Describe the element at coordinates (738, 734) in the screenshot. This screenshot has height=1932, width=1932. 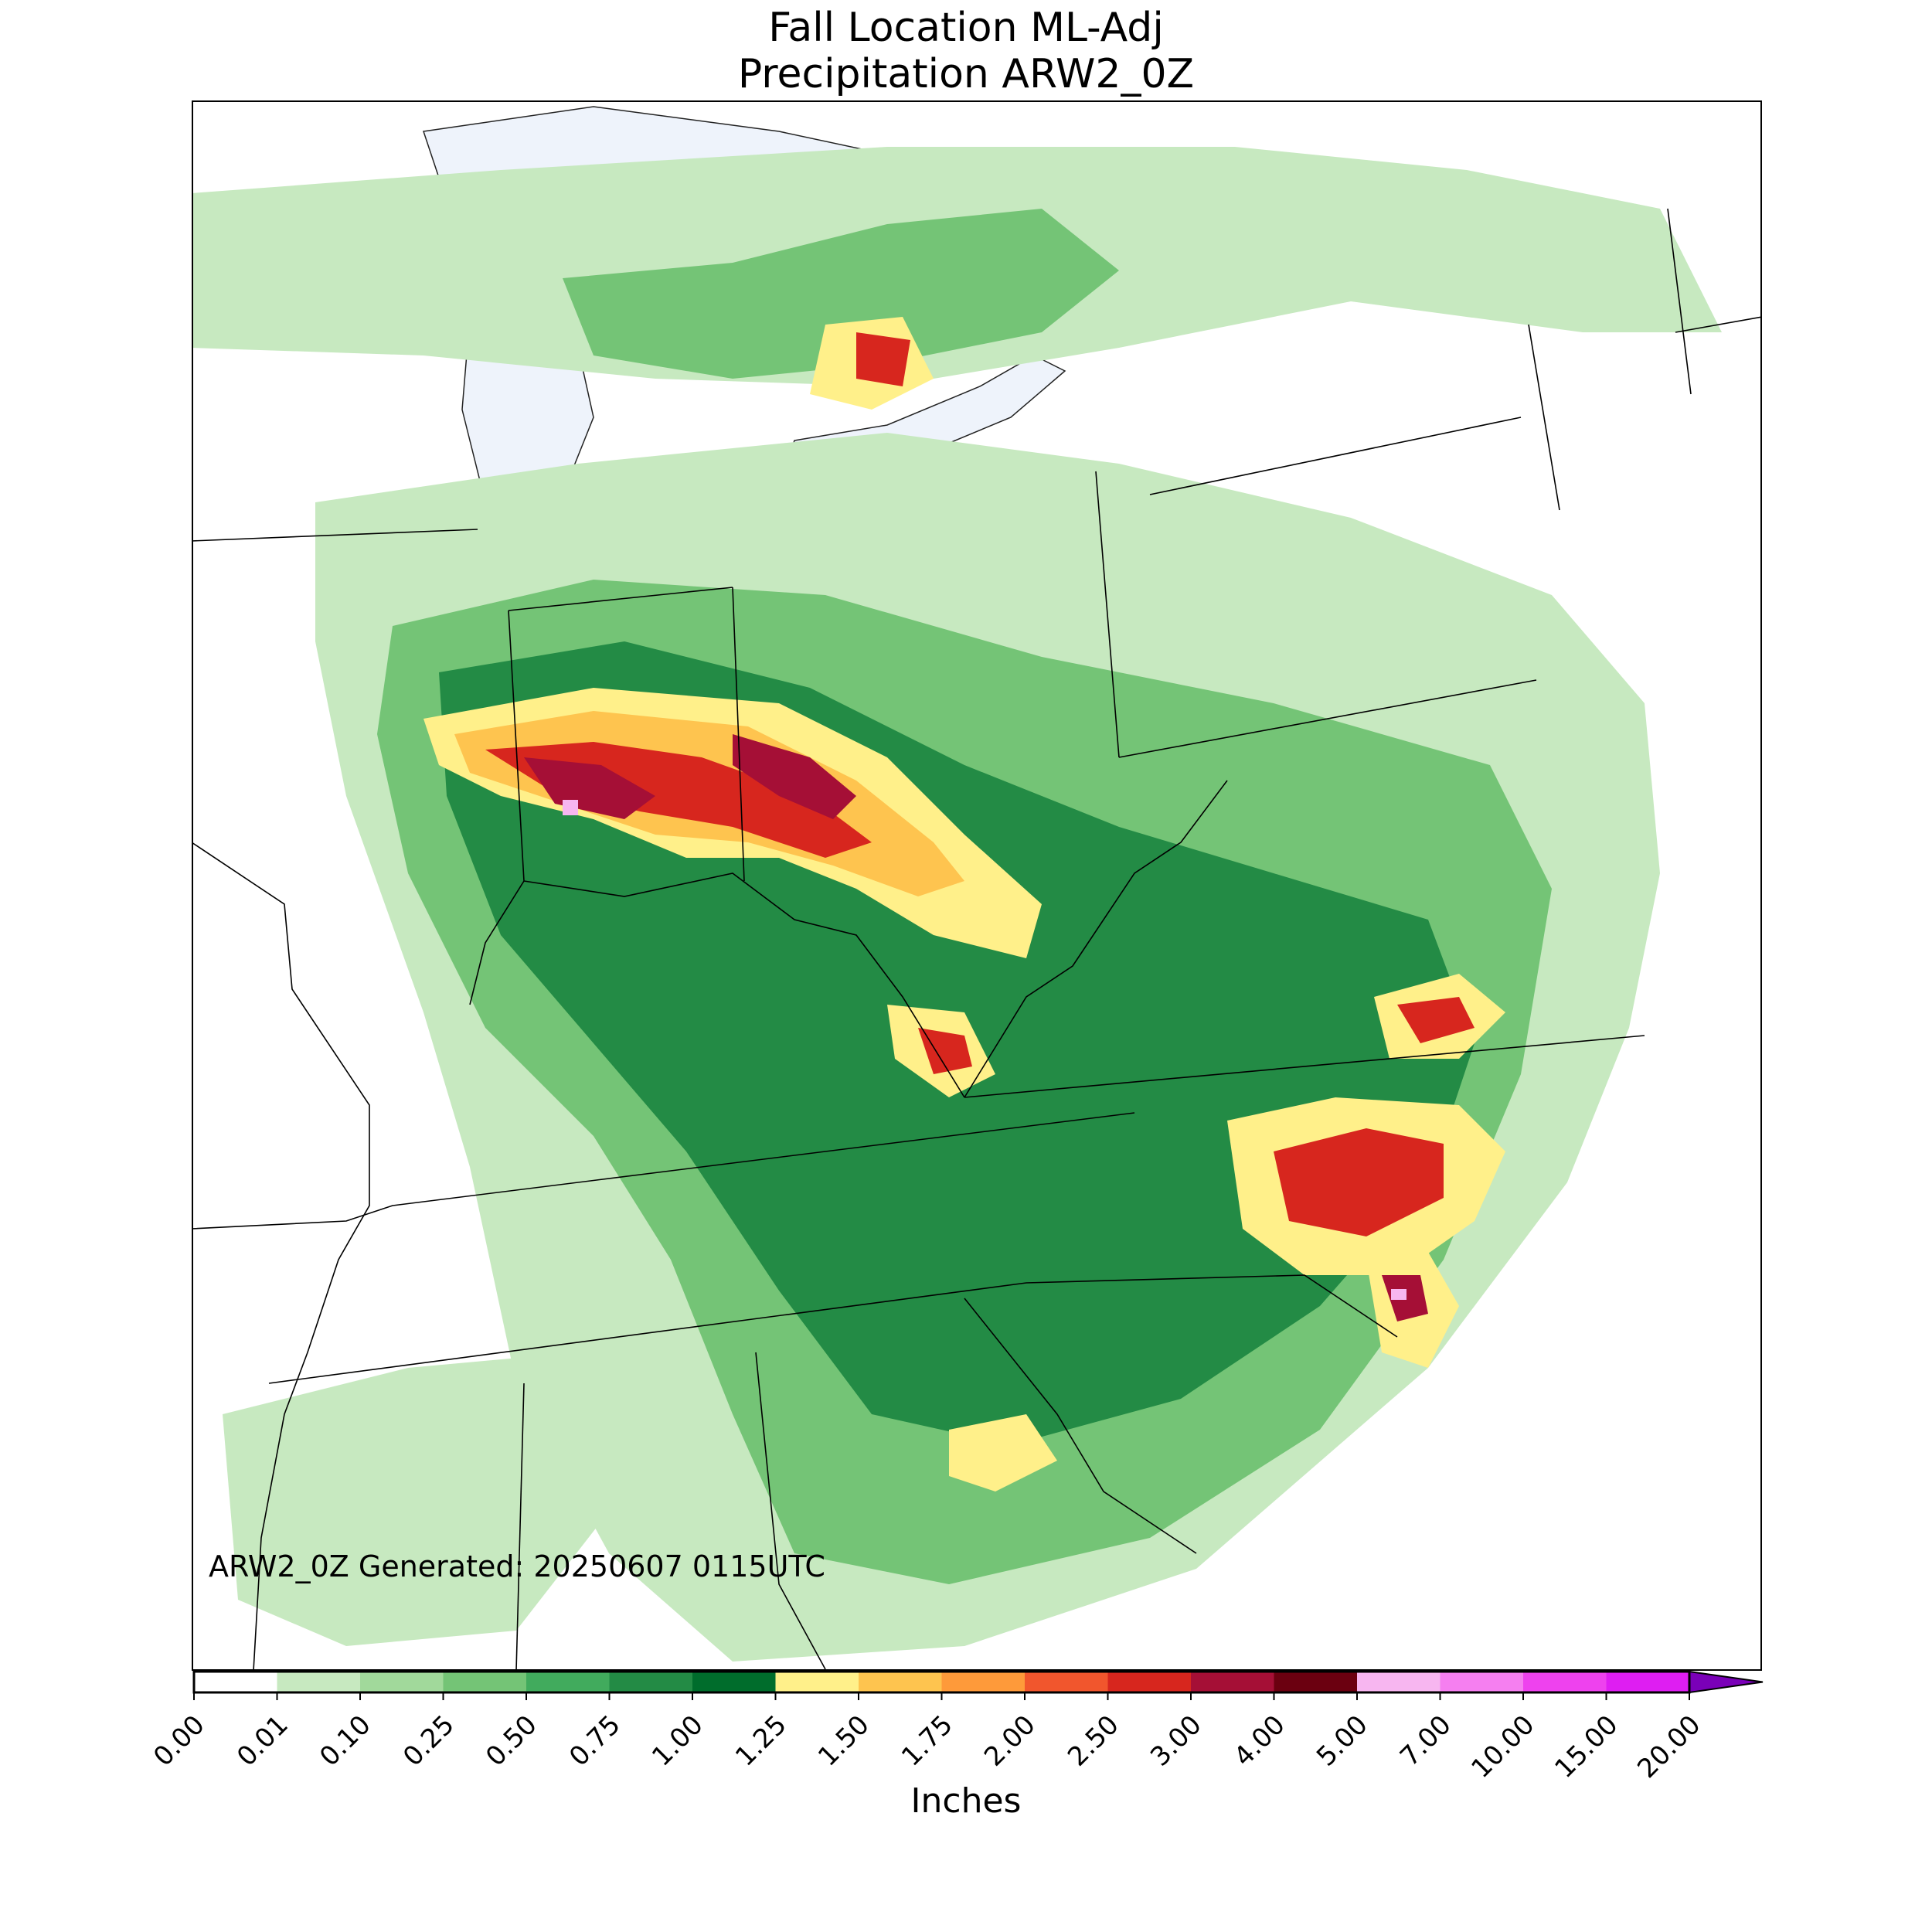
I see `border-in-oh` at that location.